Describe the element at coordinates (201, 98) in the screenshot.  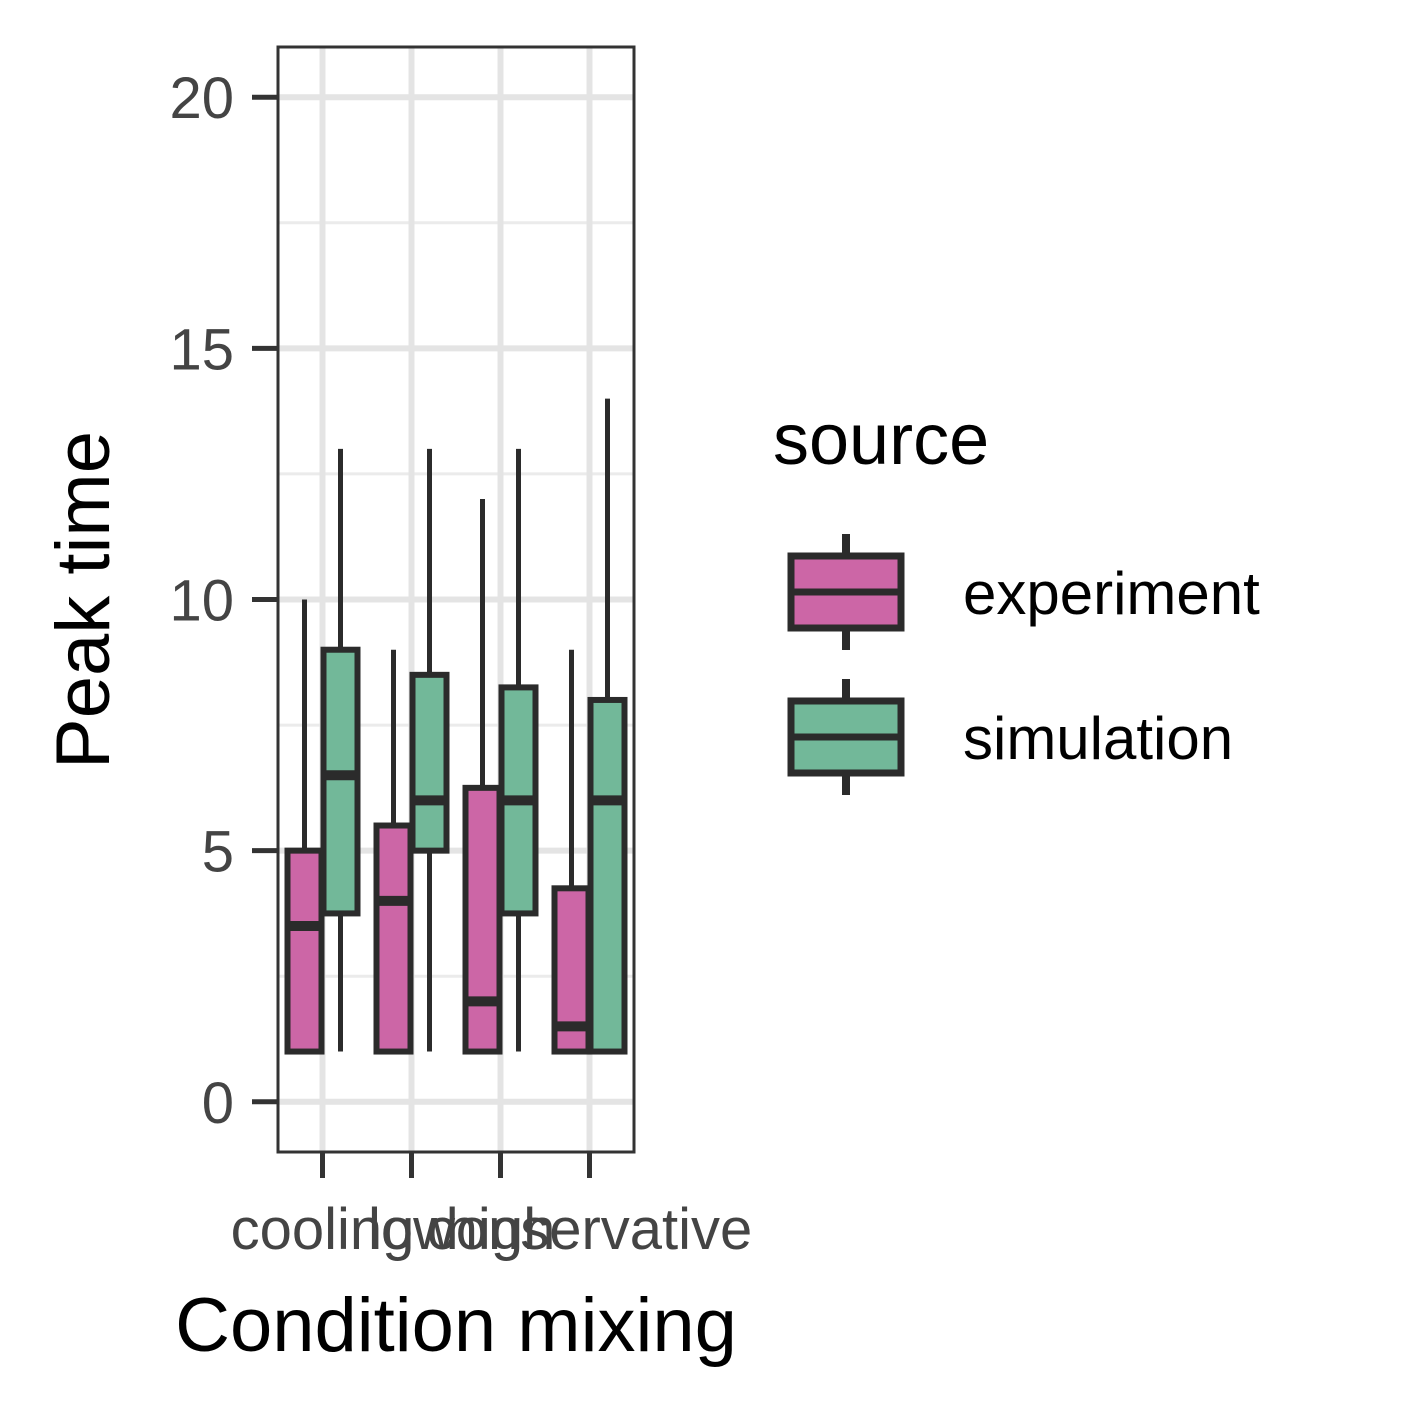
I see `y-tick-label: 20` at that location.